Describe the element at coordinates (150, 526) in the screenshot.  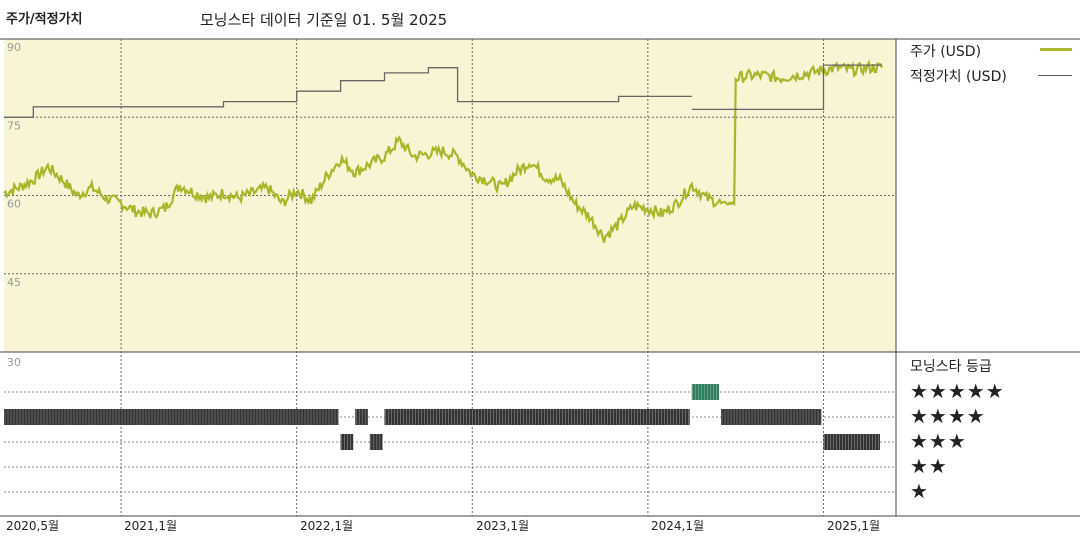
I see `x-tick-label-2: 2021,1월` at that location.